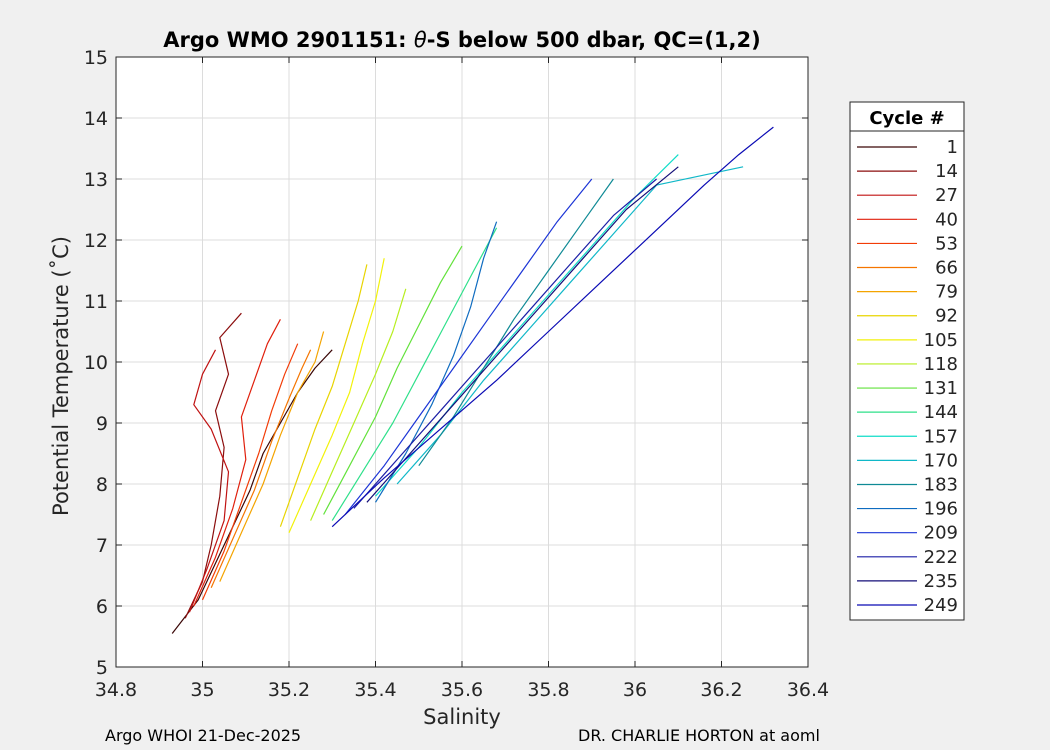 The height and width of the screenshot is (750, 1050). Describe the element at coordinates (202, 690) in the screenshot. I see `x-tick-label: 35` at that location.